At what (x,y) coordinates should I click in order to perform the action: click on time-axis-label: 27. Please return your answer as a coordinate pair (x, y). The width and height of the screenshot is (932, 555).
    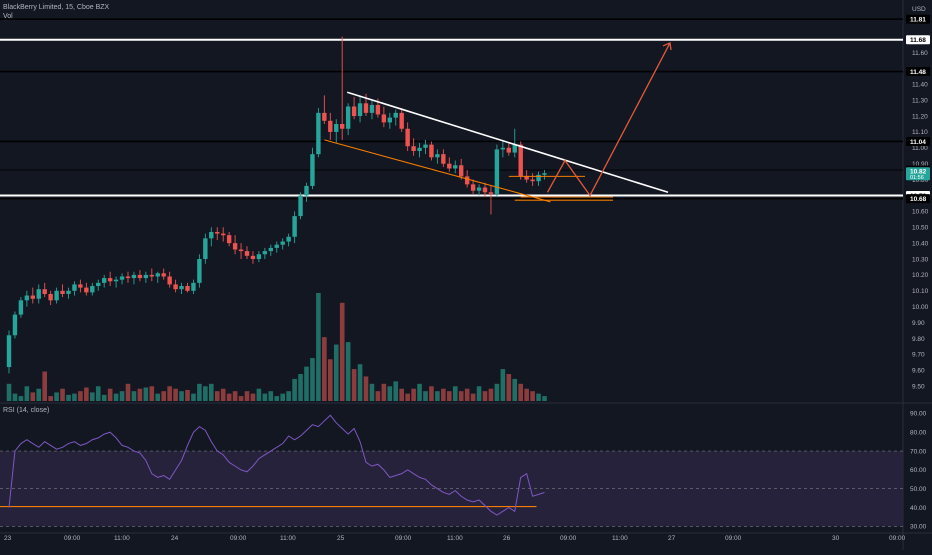
    Looking at the image, I should click on (672, 538).